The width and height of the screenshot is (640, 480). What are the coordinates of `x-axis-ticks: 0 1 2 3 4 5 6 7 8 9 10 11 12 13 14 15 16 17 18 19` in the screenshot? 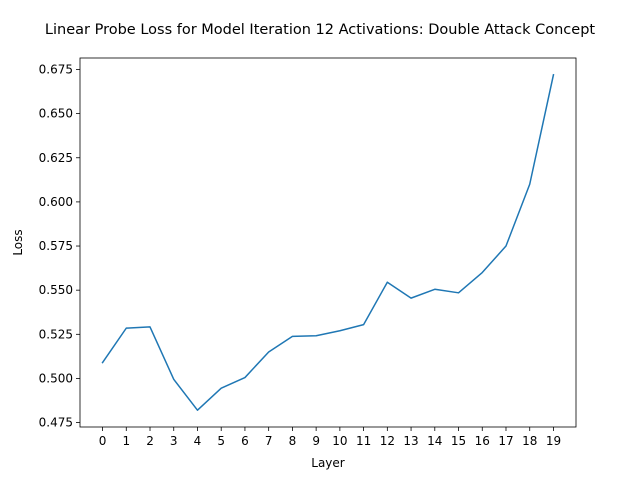 It's located at (330, 437).